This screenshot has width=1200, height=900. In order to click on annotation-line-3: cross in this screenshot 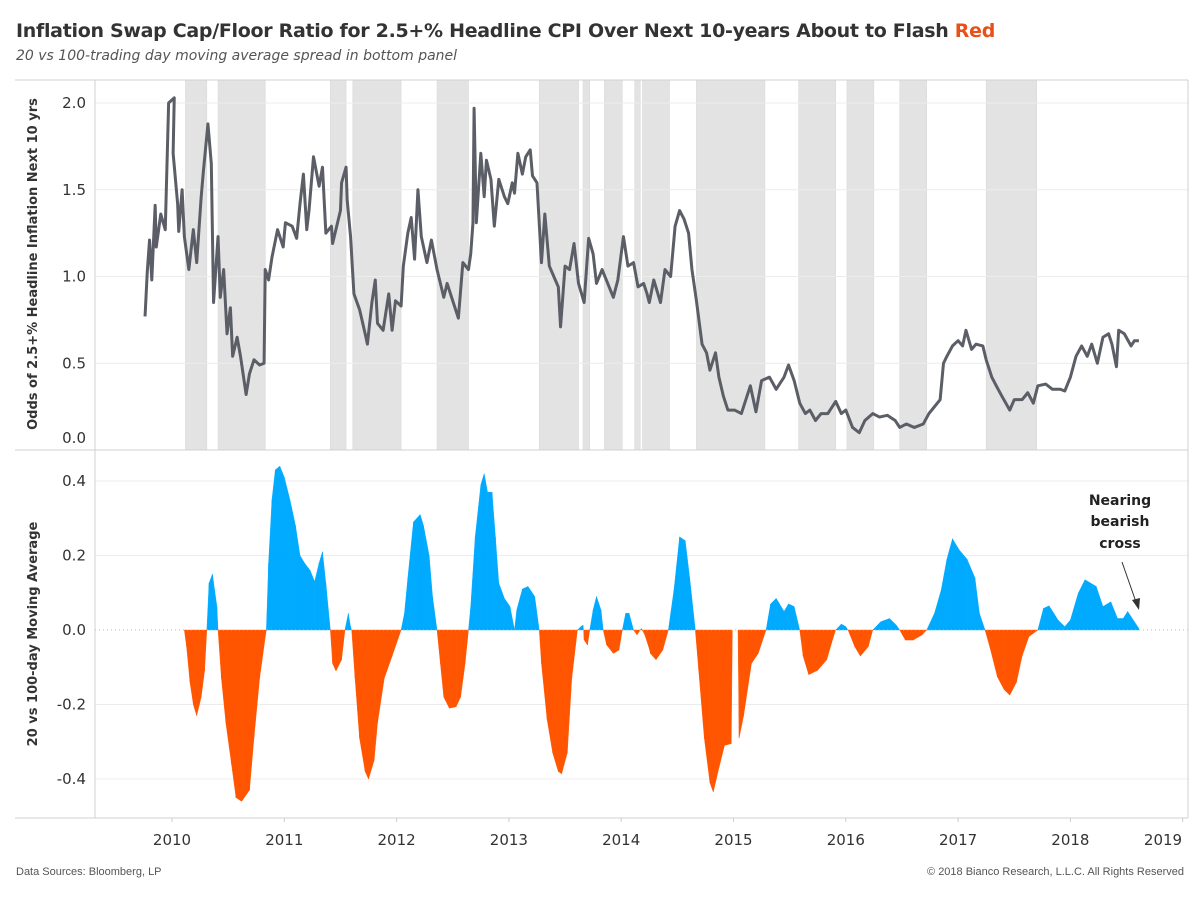, I will do `click(1120, 544)`.